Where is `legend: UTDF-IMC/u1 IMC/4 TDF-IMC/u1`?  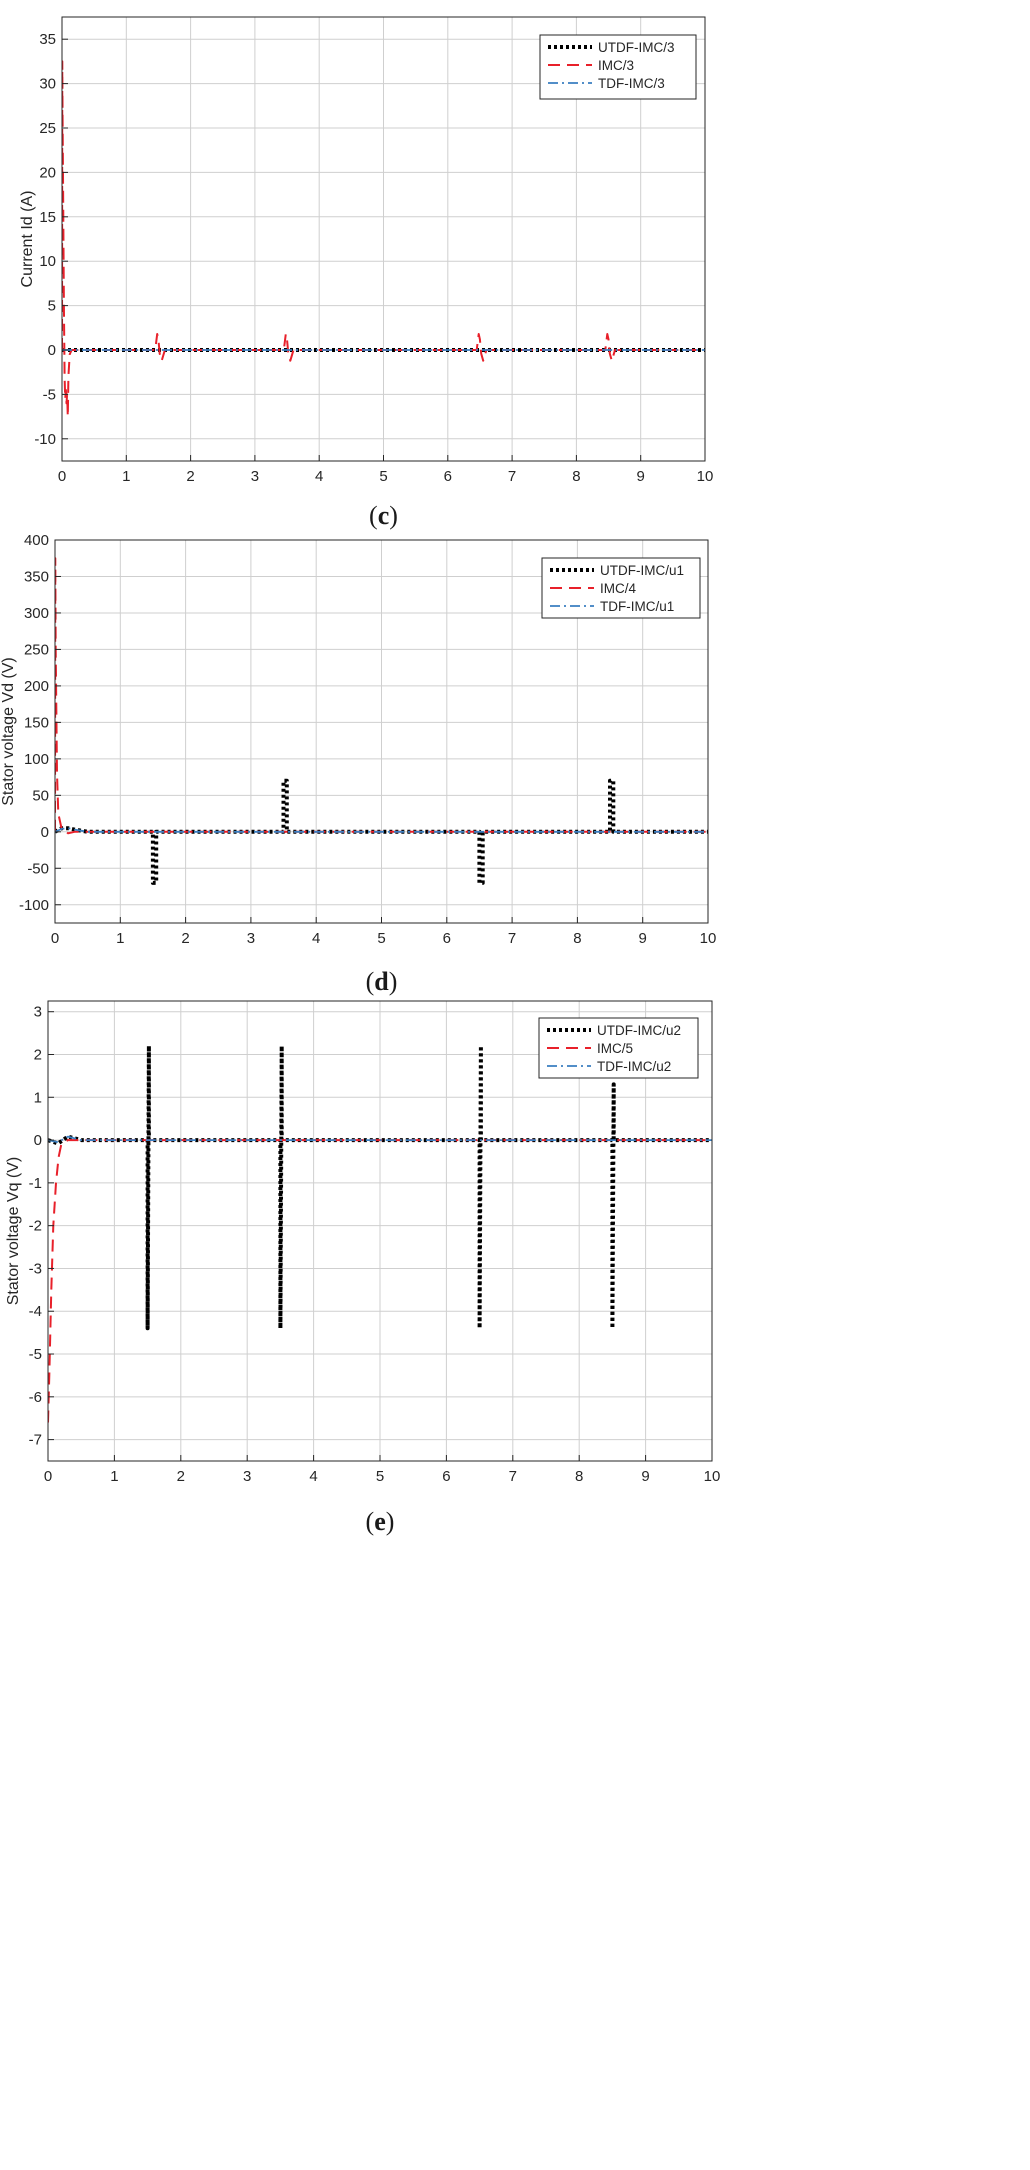 legend: UTDF-IMC/u1 IMC/4 TDF-IMC/u1 is located at coordinates (621, 588).